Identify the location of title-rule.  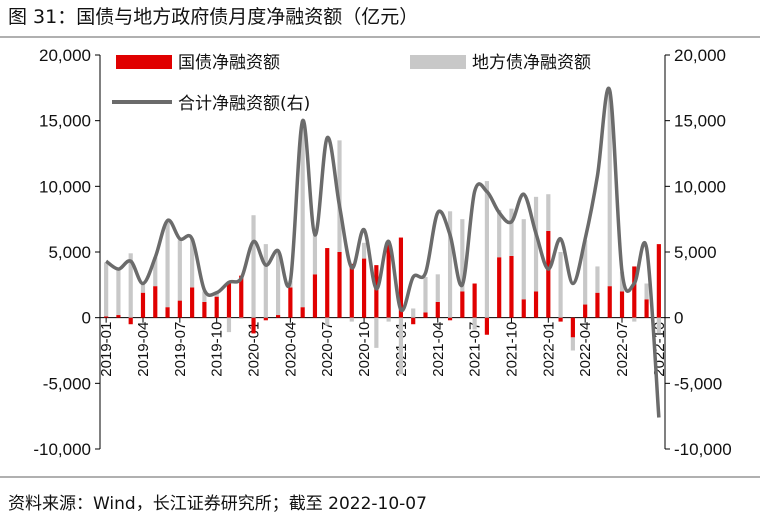
(380, 37).